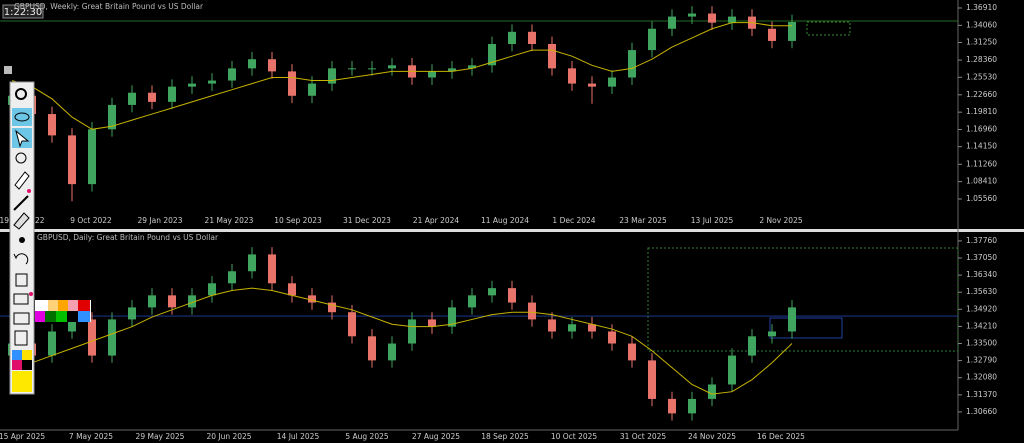 This screenshot has height=443, width=1024. What do you see at coordinates (512, 230) in the screenshot?
I see `panel-separator` at bounding box center [512, 230].